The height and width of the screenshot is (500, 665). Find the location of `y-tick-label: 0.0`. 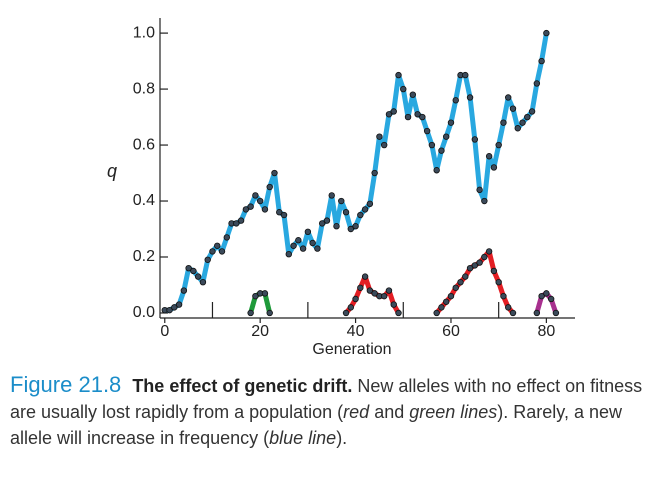

y-tick-label: 0.0 is located at coordinates (144, 312).